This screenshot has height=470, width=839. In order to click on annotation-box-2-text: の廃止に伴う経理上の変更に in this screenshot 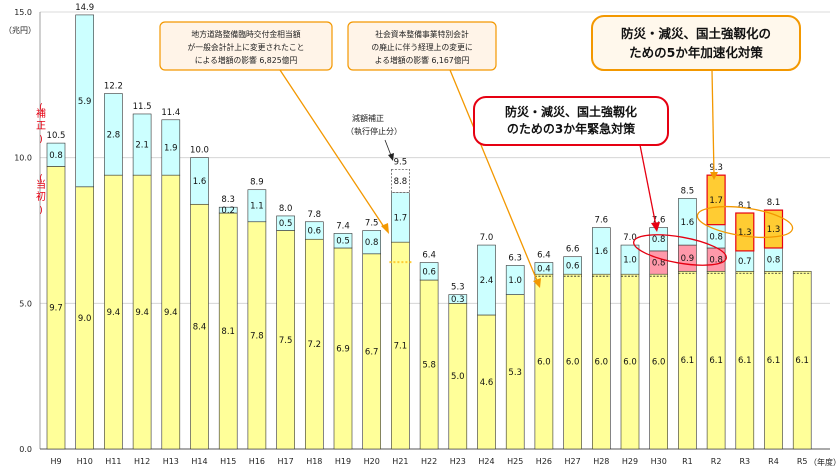, I will do `click(421, 47)`.